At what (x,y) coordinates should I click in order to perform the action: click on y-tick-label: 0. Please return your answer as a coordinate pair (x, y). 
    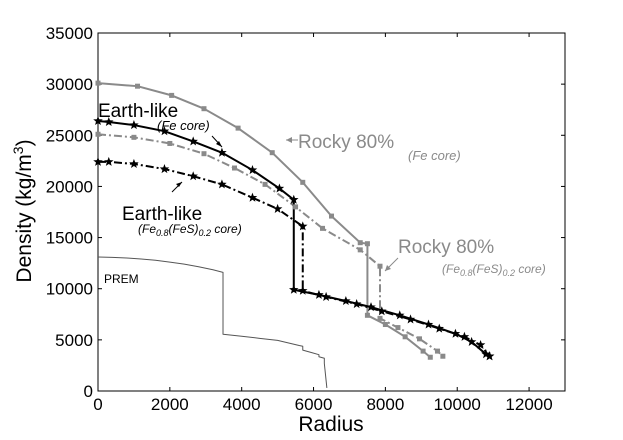
    Looking at the image, I should click on (88, 391).